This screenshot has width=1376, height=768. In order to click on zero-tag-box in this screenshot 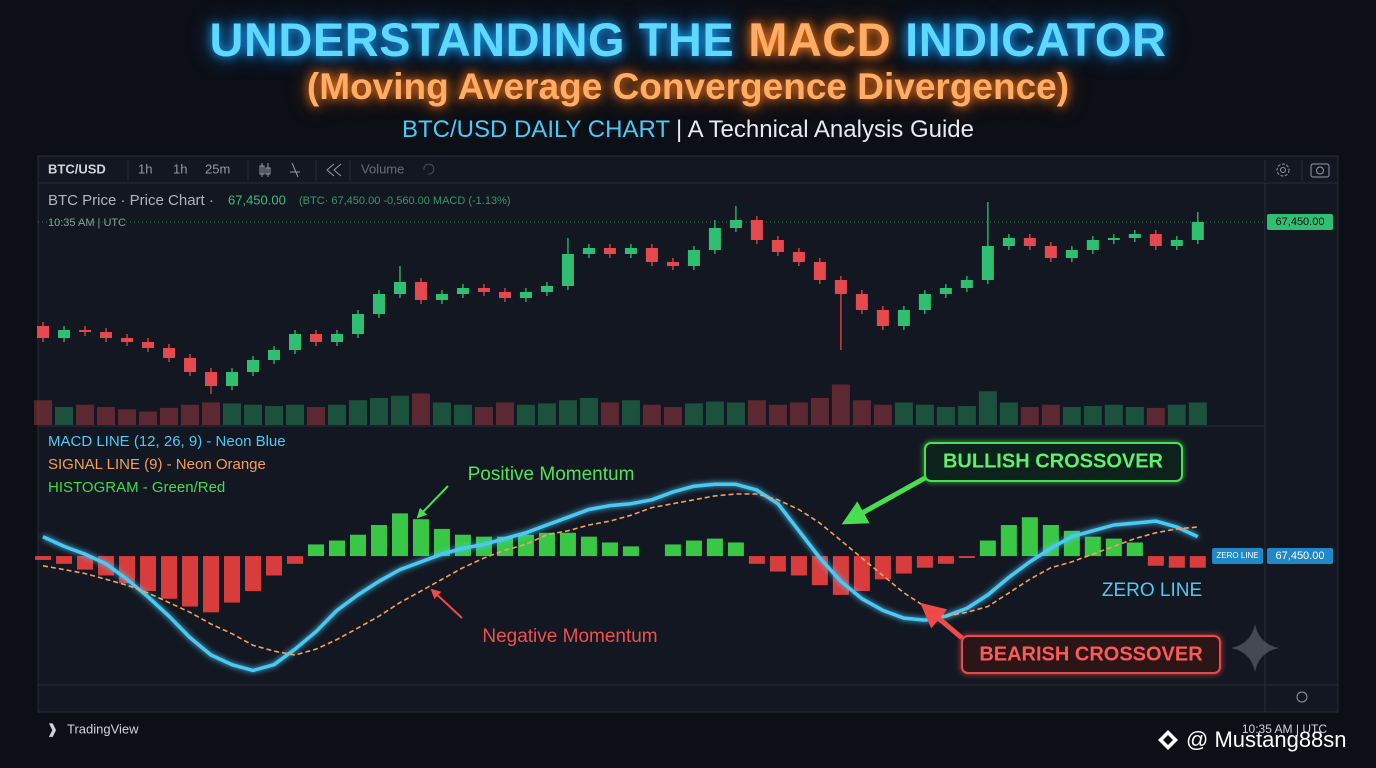, I will do `click(1300, 556)`.